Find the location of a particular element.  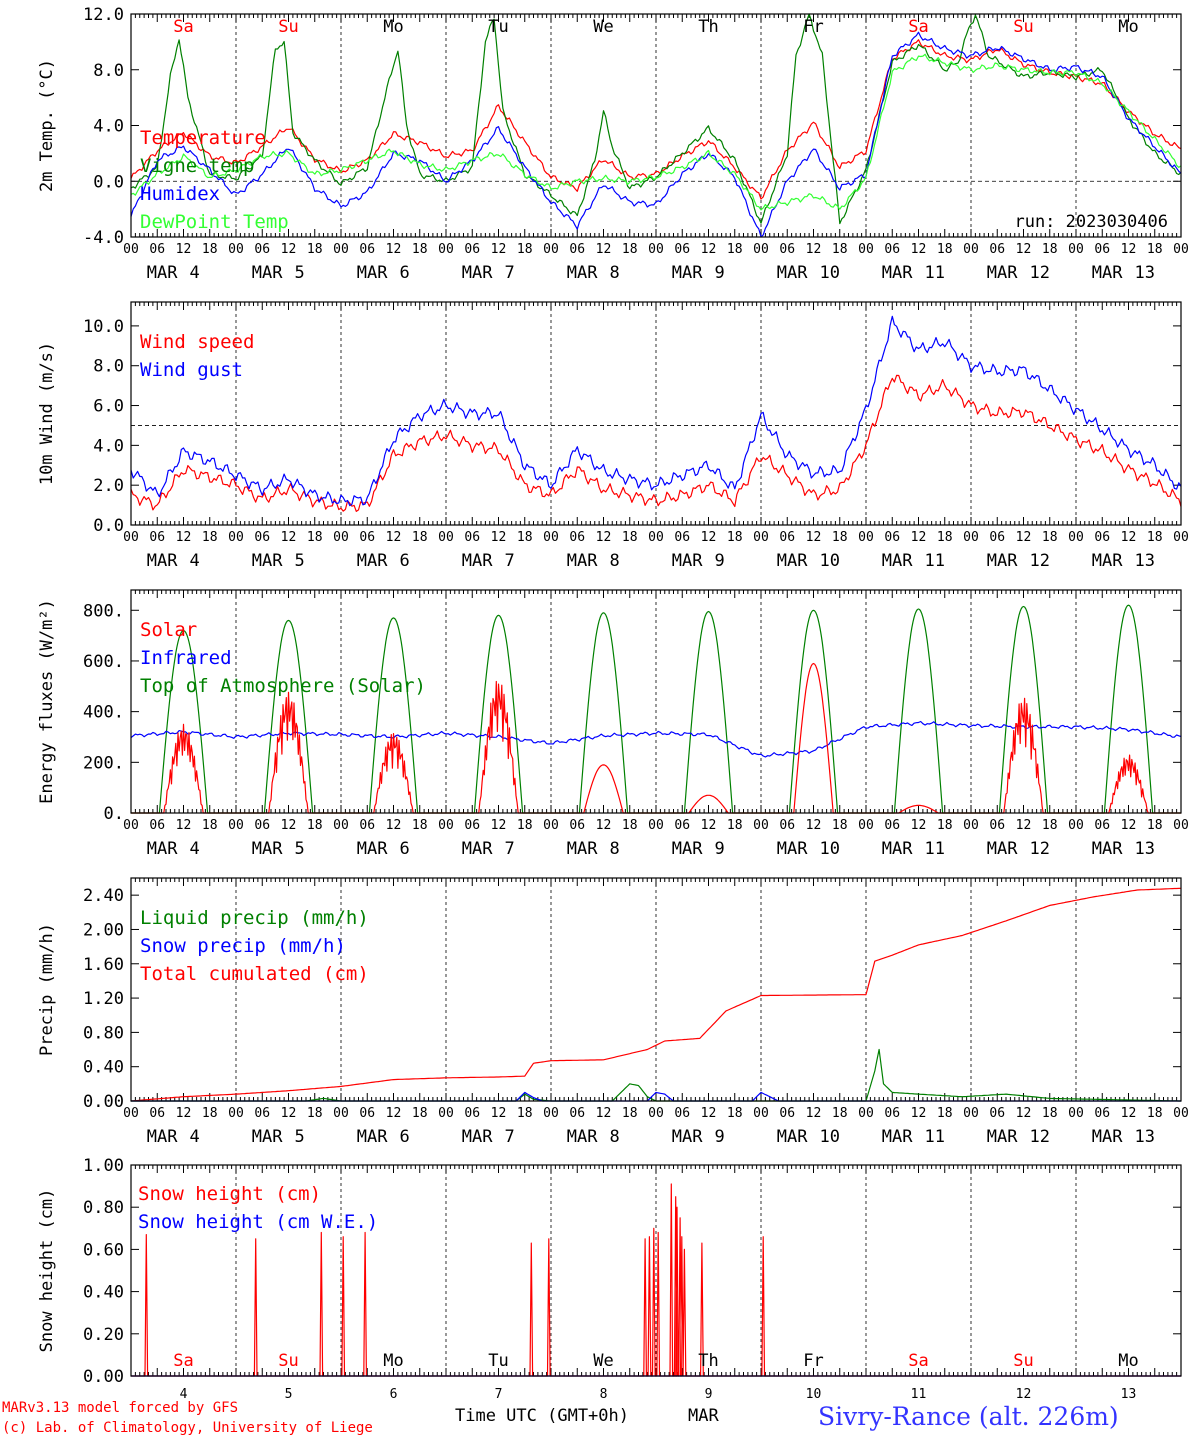

legend-snow-height-cm-w-e-: Snow height (cm W.E.) is located at coordinates (258, 1222).